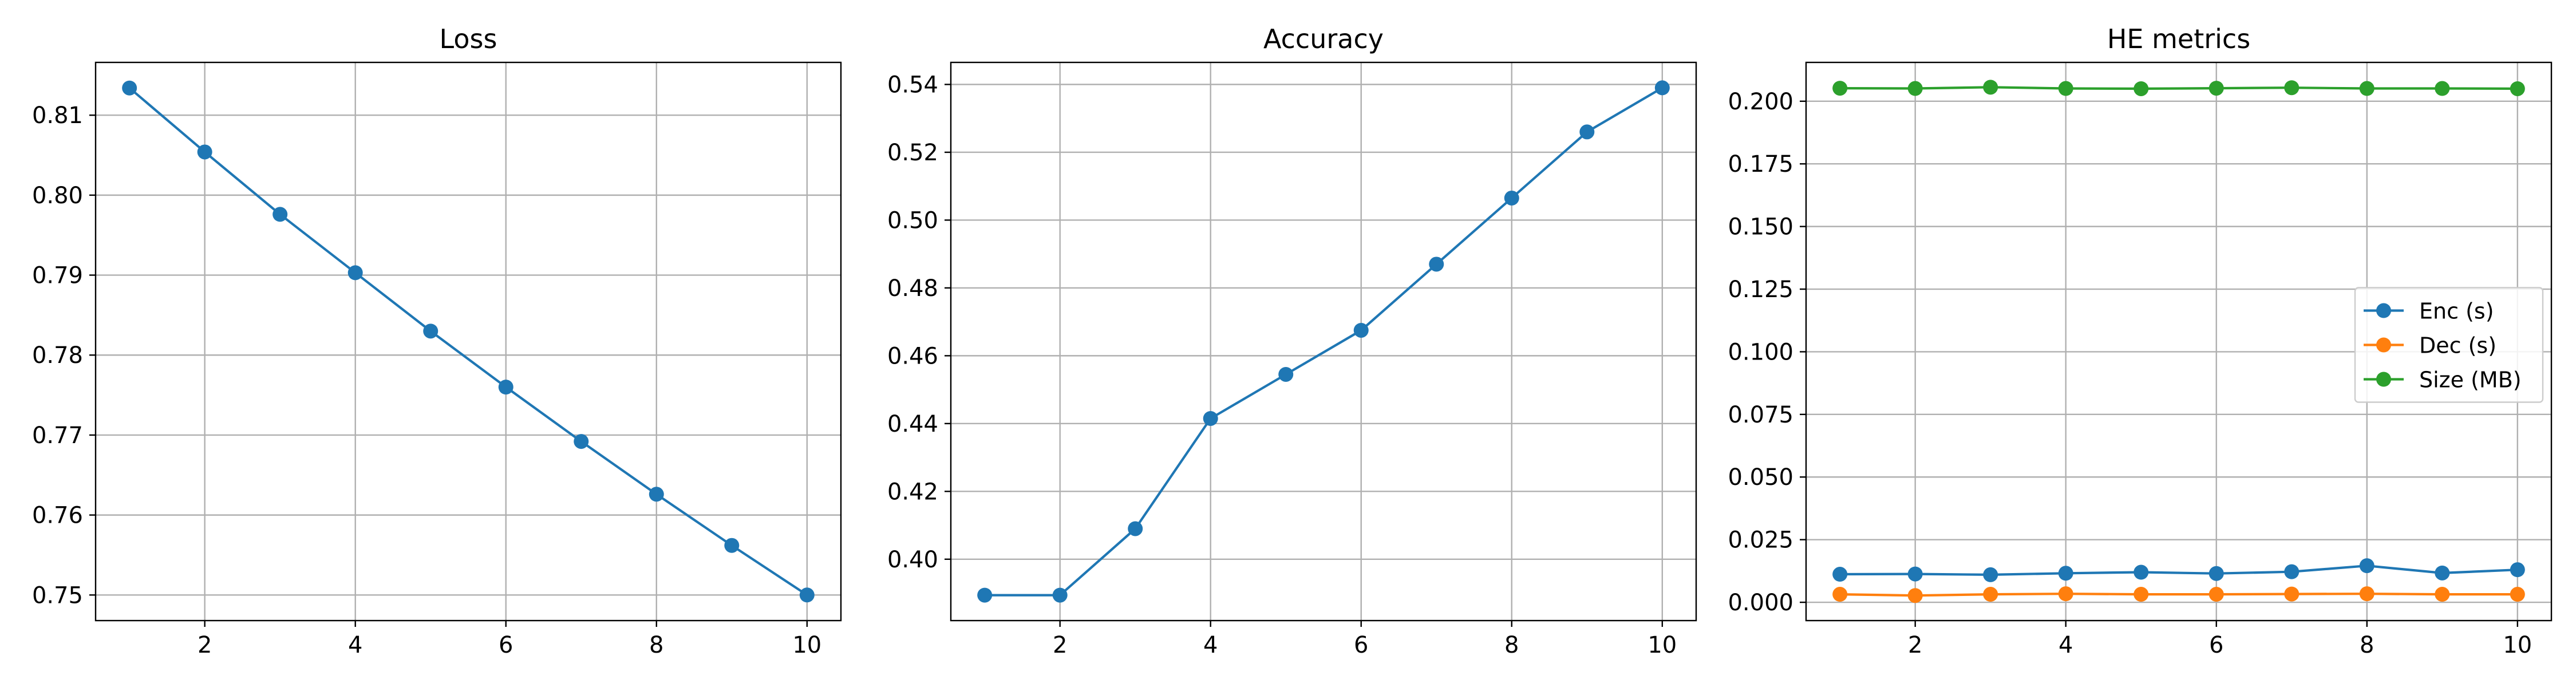 The height and width of the screenshot is (687, 2576). Describe the element at coordinates (1760, 477) in the screenshot. I see `y-tick-label: 0.050` at that location.